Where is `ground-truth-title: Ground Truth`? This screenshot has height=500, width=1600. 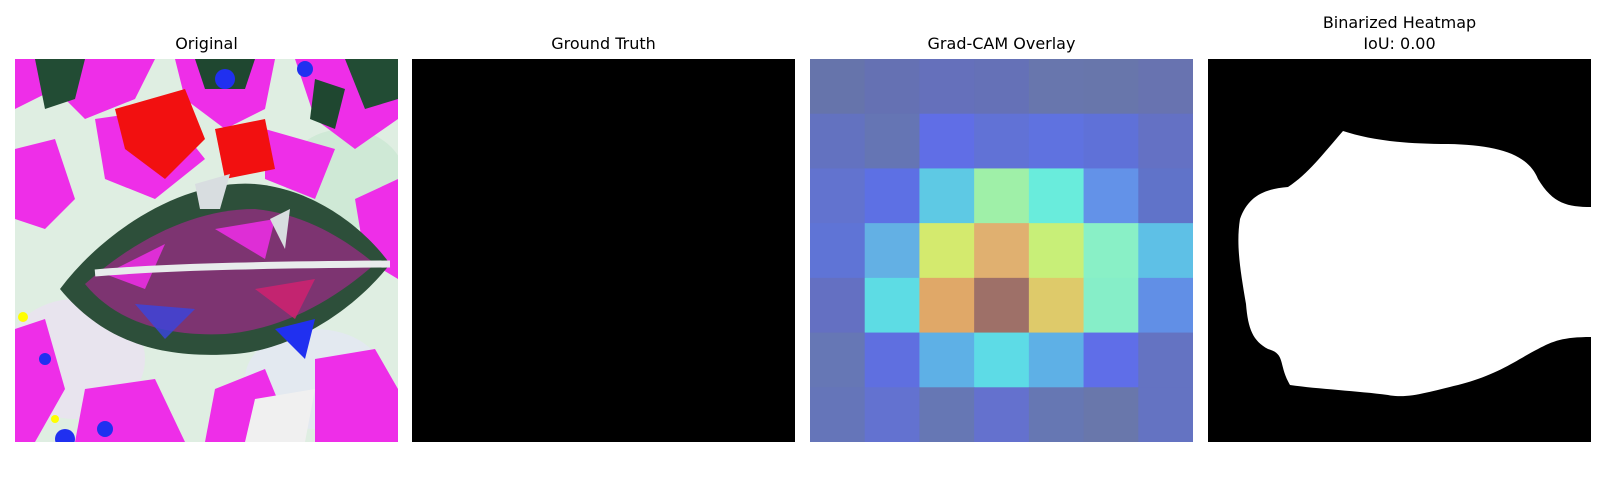 ground-truth-title: Ground Truth is located at coordinates (603, 43).